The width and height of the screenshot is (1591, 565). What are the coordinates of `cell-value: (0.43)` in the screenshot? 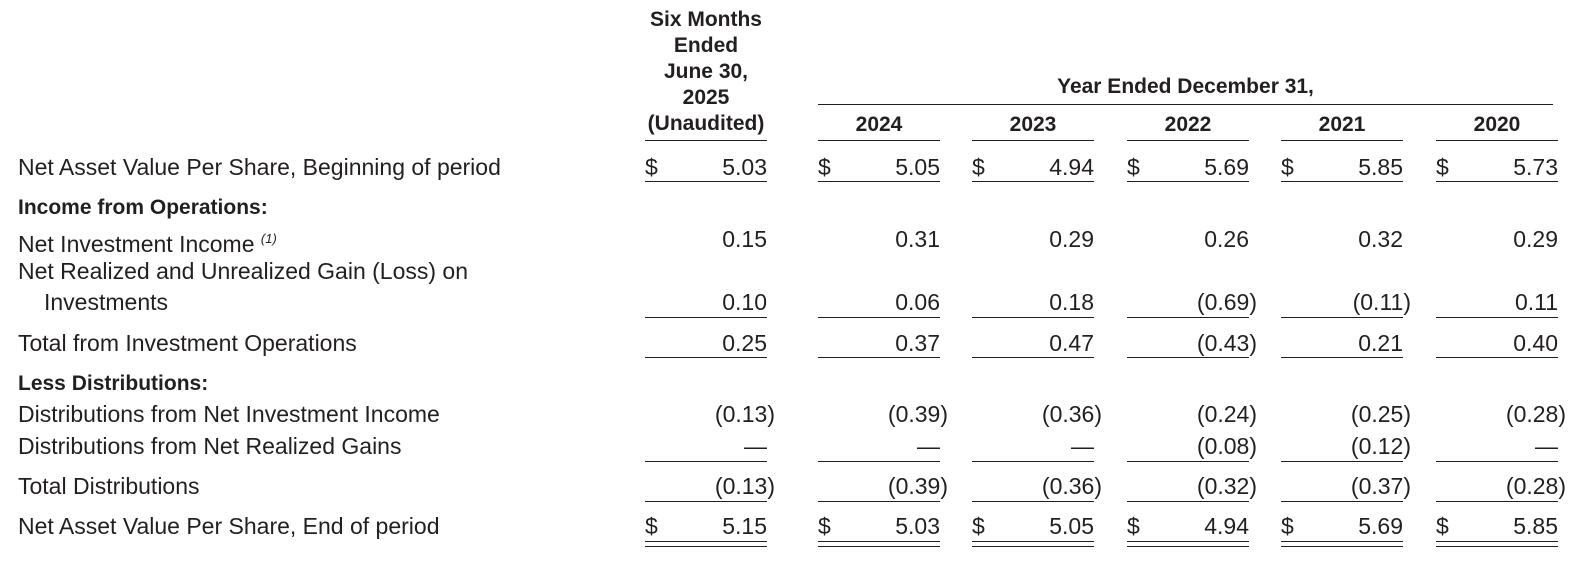 It's located at (1226, 343).